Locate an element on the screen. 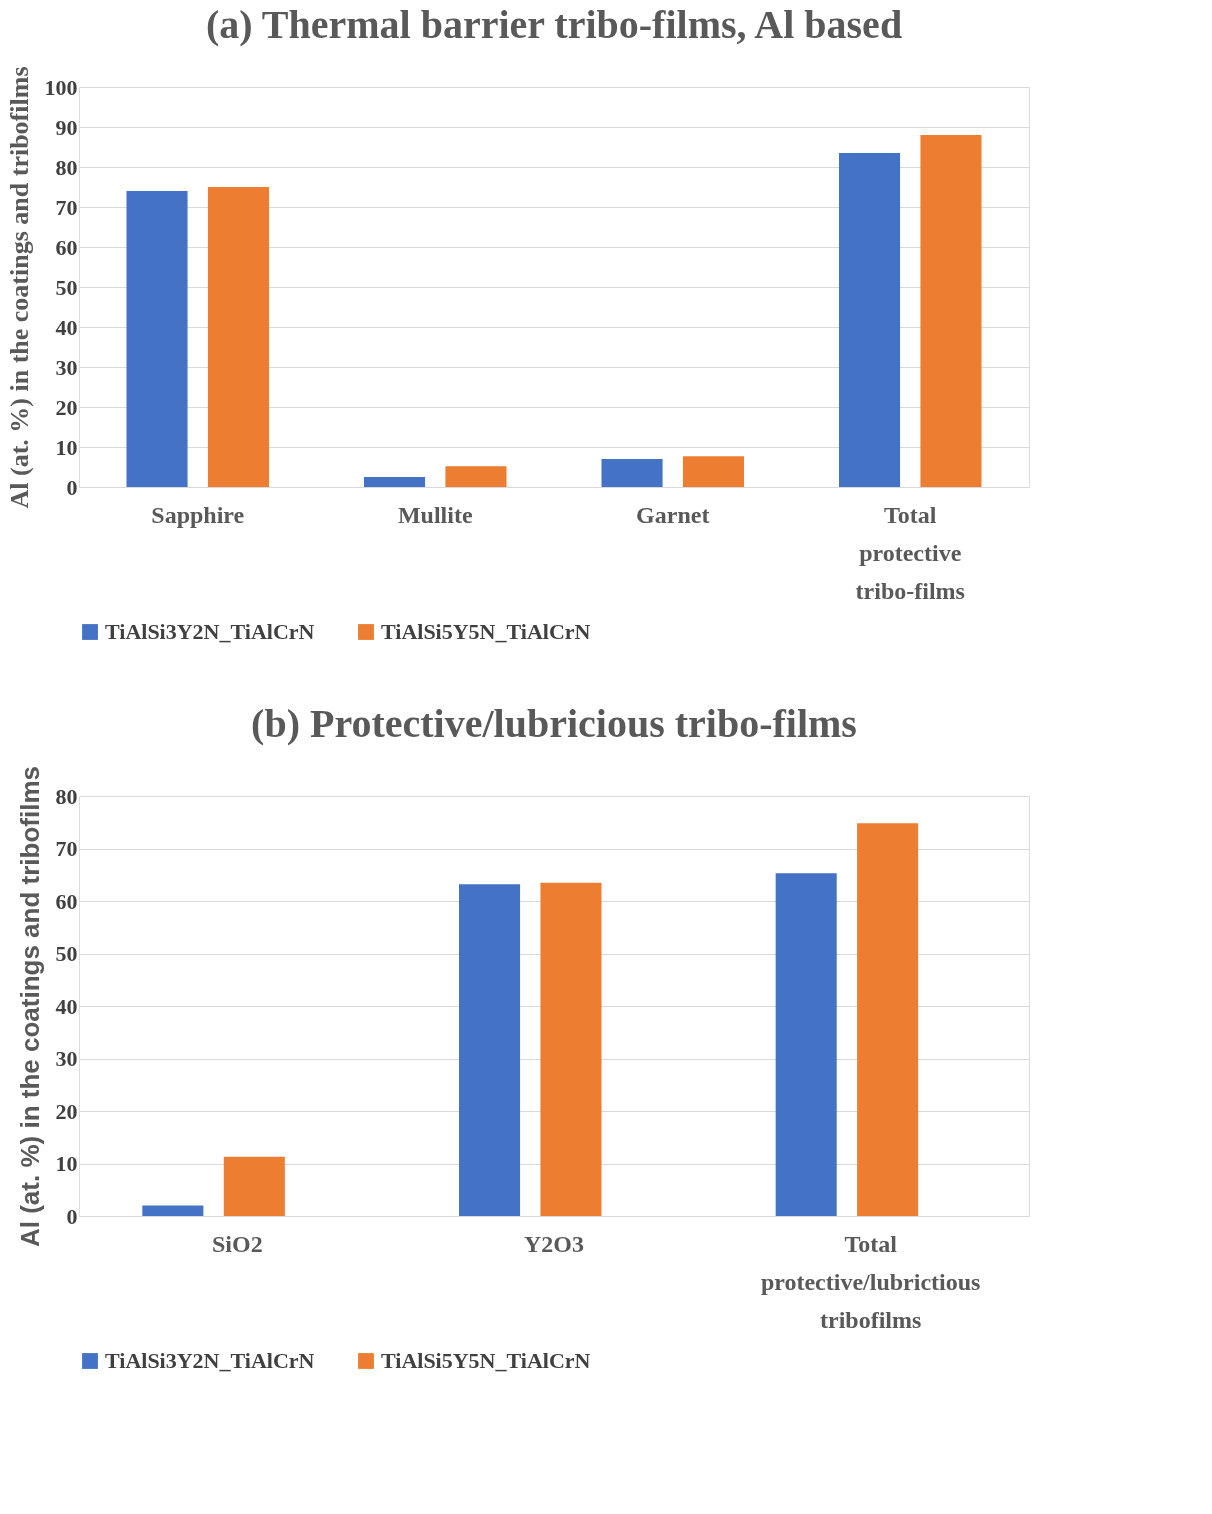 The height and width of the screenshot is (1514, 1212). x-tick-label: Garnet is located at coordinates (673, 514).